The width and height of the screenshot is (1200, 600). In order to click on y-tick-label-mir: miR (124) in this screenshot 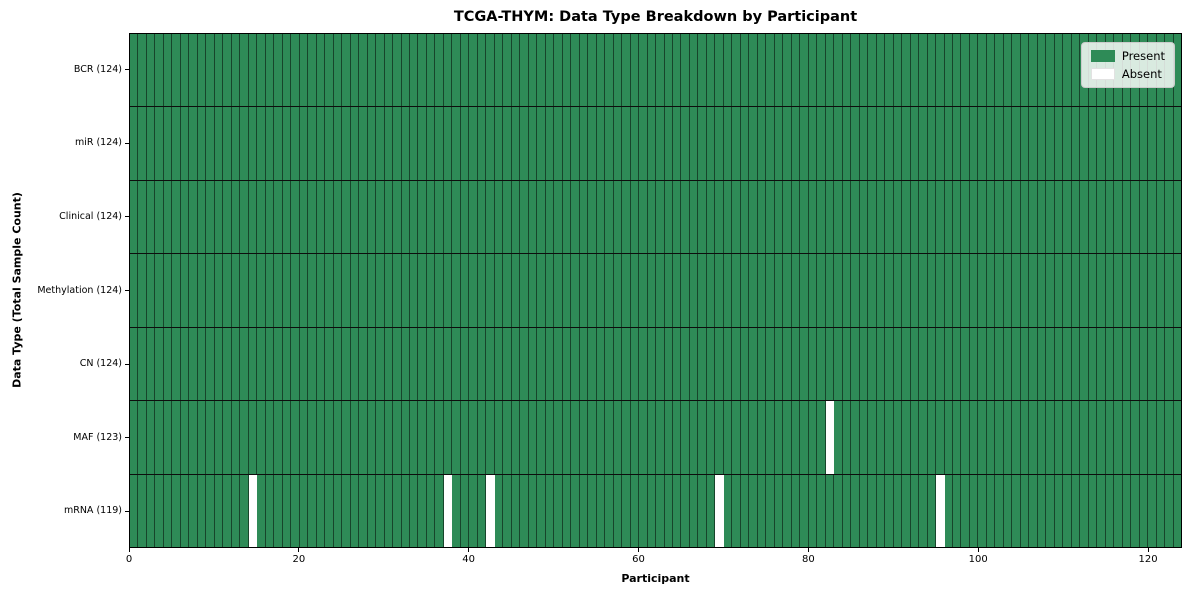, I will do `click(98, 143)`.